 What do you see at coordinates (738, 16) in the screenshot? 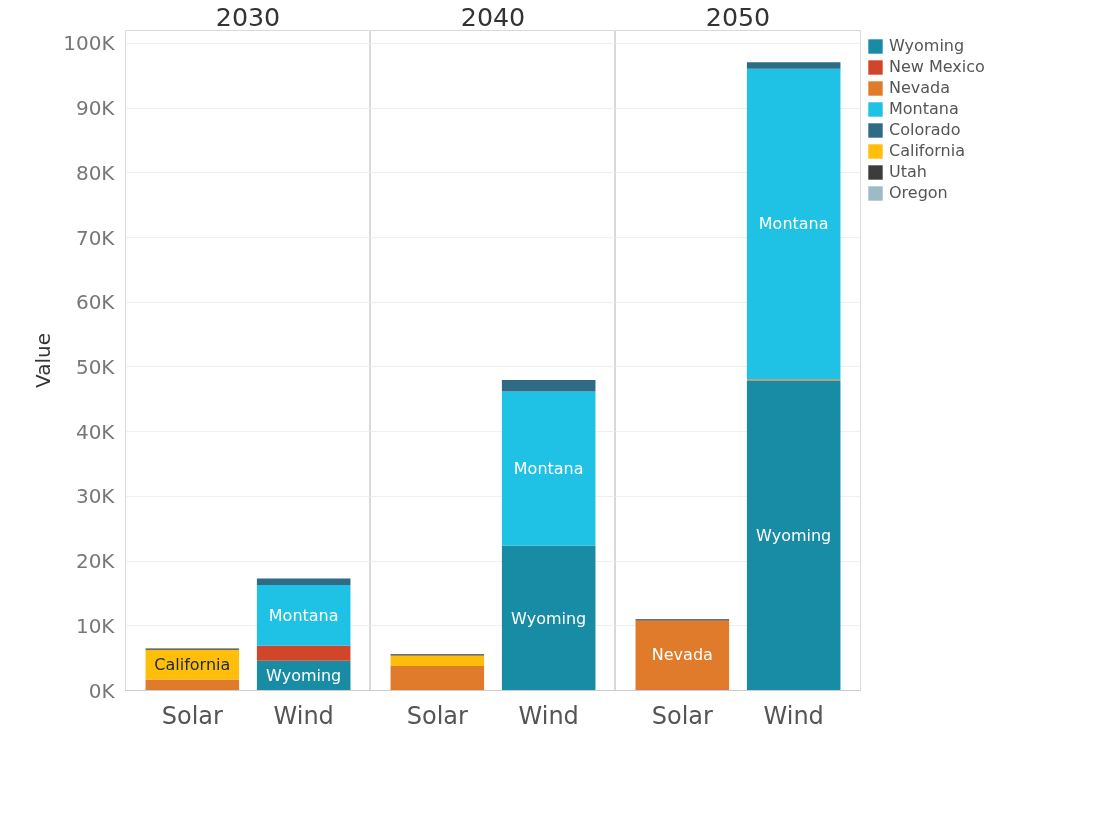
I see `chart-title: 2050` at bounding box center [738, 16].